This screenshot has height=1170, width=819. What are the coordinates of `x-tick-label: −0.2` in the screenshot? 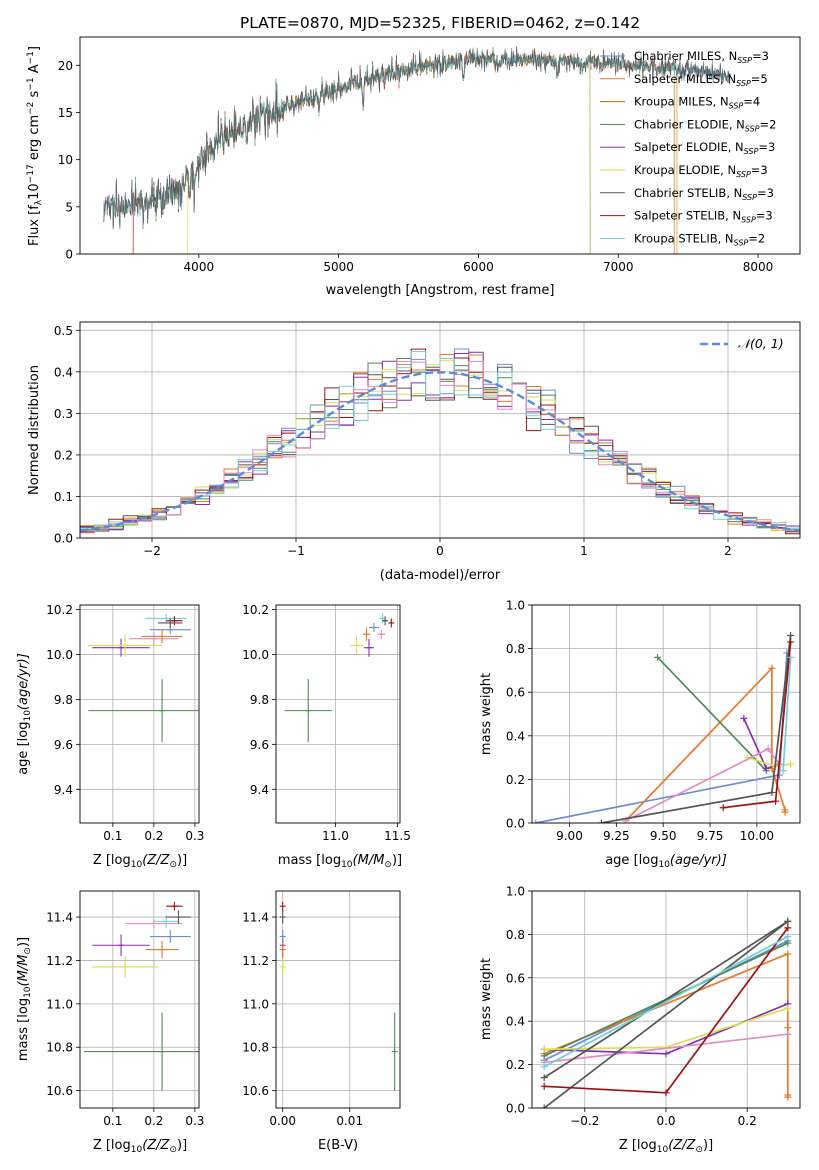 It's located at (584, 1121).